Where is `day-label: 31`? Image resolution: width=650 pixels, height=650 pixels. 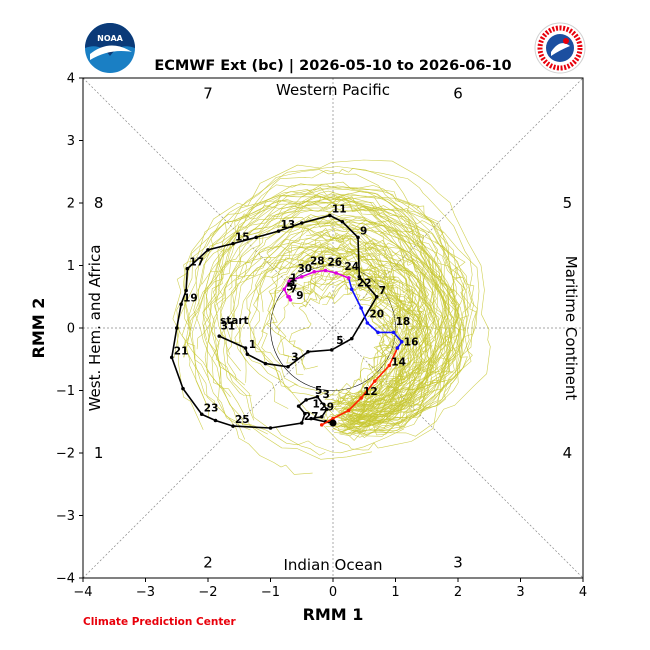 day-label: 31 is located at coordinates (228, 326).